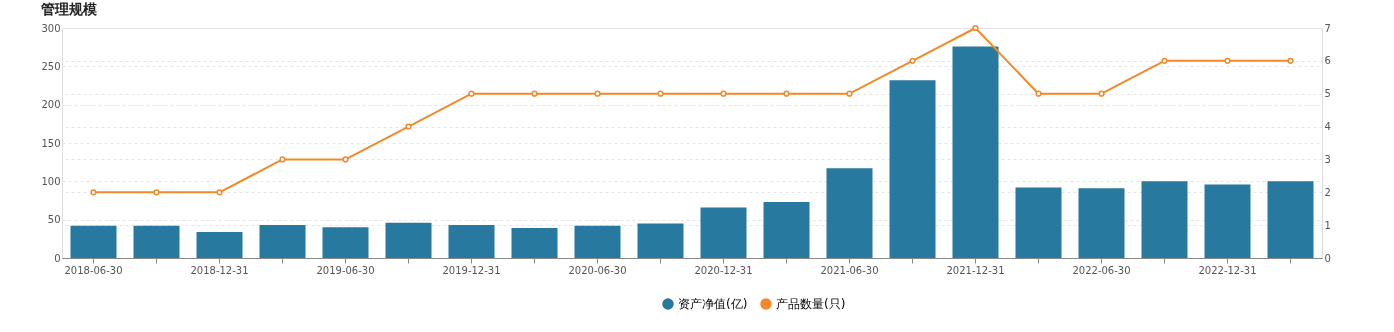 This screenshot has width=1394, height=332. What do you see at coordinates (849, 270) in the screenshot?
I see `x-tick-label: 2021-06-30` at bounding box center [849, 270].